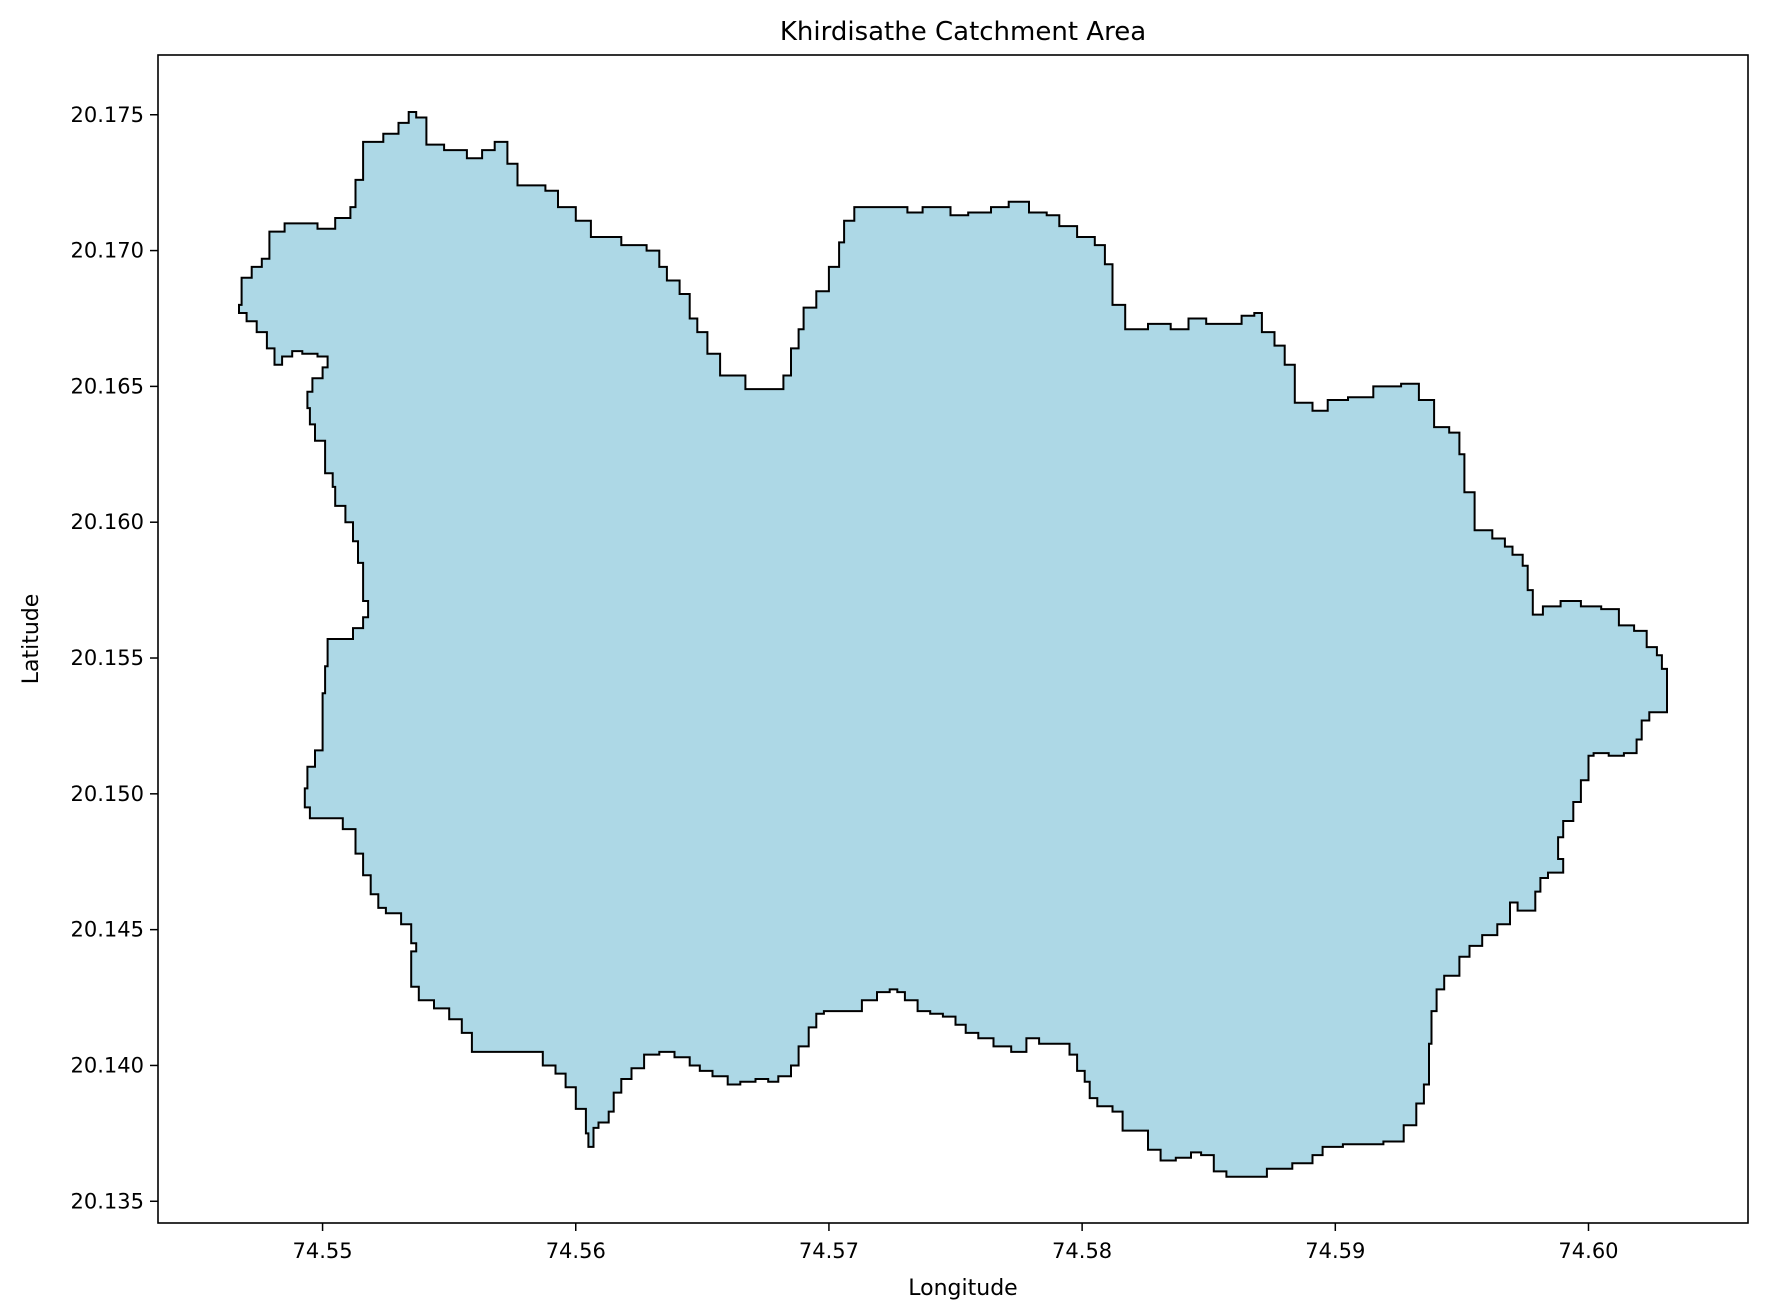 The image size is (1781, 1314). What do you see at coordinates (107, 1065) in the screenshot?
I see `y-tick-label: 20.140` at bounding box center [107, 1065].